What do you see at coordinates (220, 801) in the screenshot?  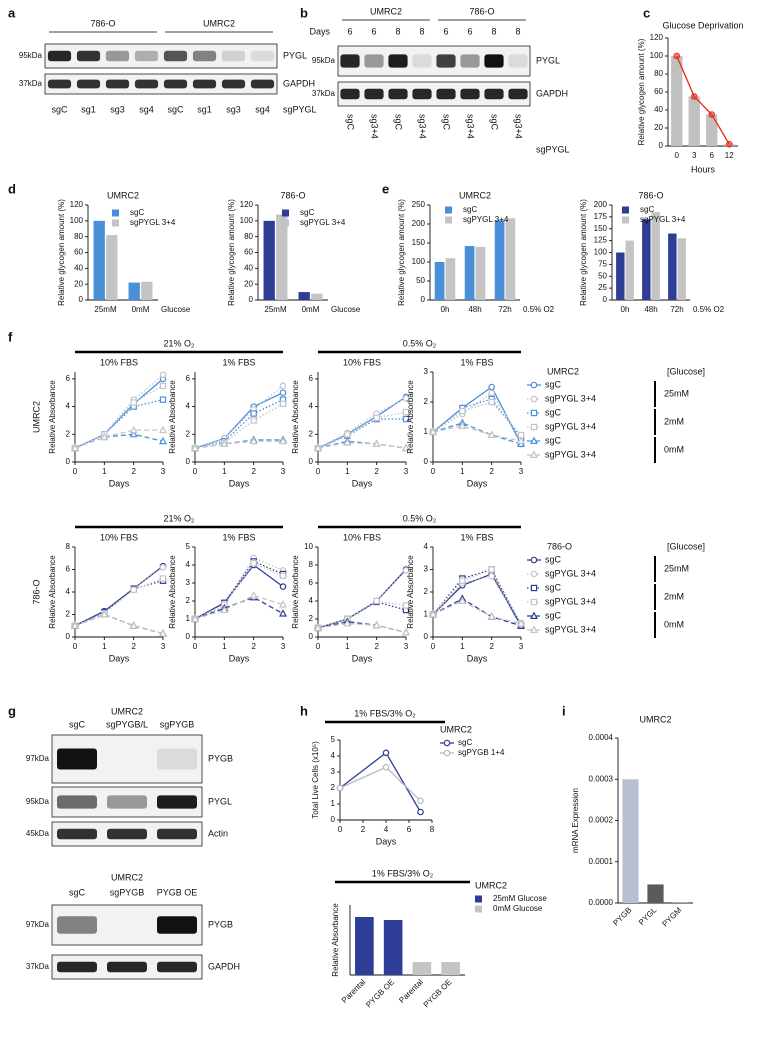 I see `protein-label: PYGL` at bounding box center [220, 801].